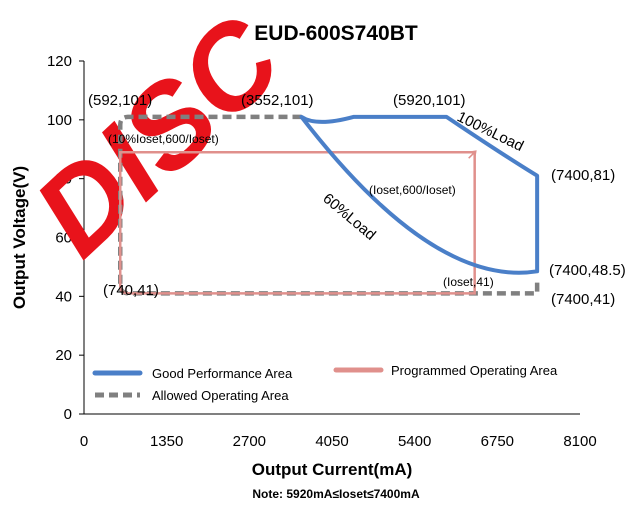 The width and height of the screenshot is (630, 507). I want to click on annotation-label: 60%Load, so click(348, 217).